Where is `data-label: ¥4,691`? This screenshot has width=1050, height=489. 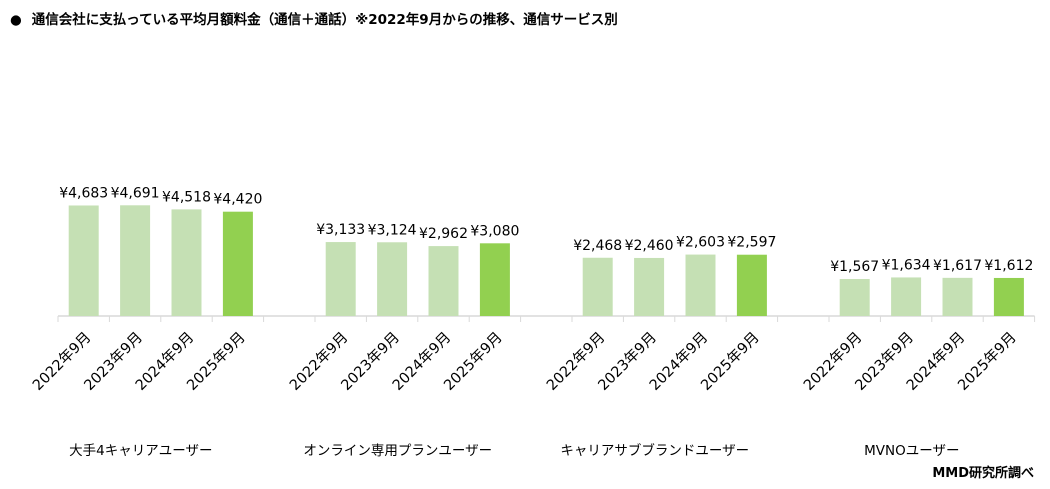
data-label: ¥4,691 is located at coordinates (135, 193).